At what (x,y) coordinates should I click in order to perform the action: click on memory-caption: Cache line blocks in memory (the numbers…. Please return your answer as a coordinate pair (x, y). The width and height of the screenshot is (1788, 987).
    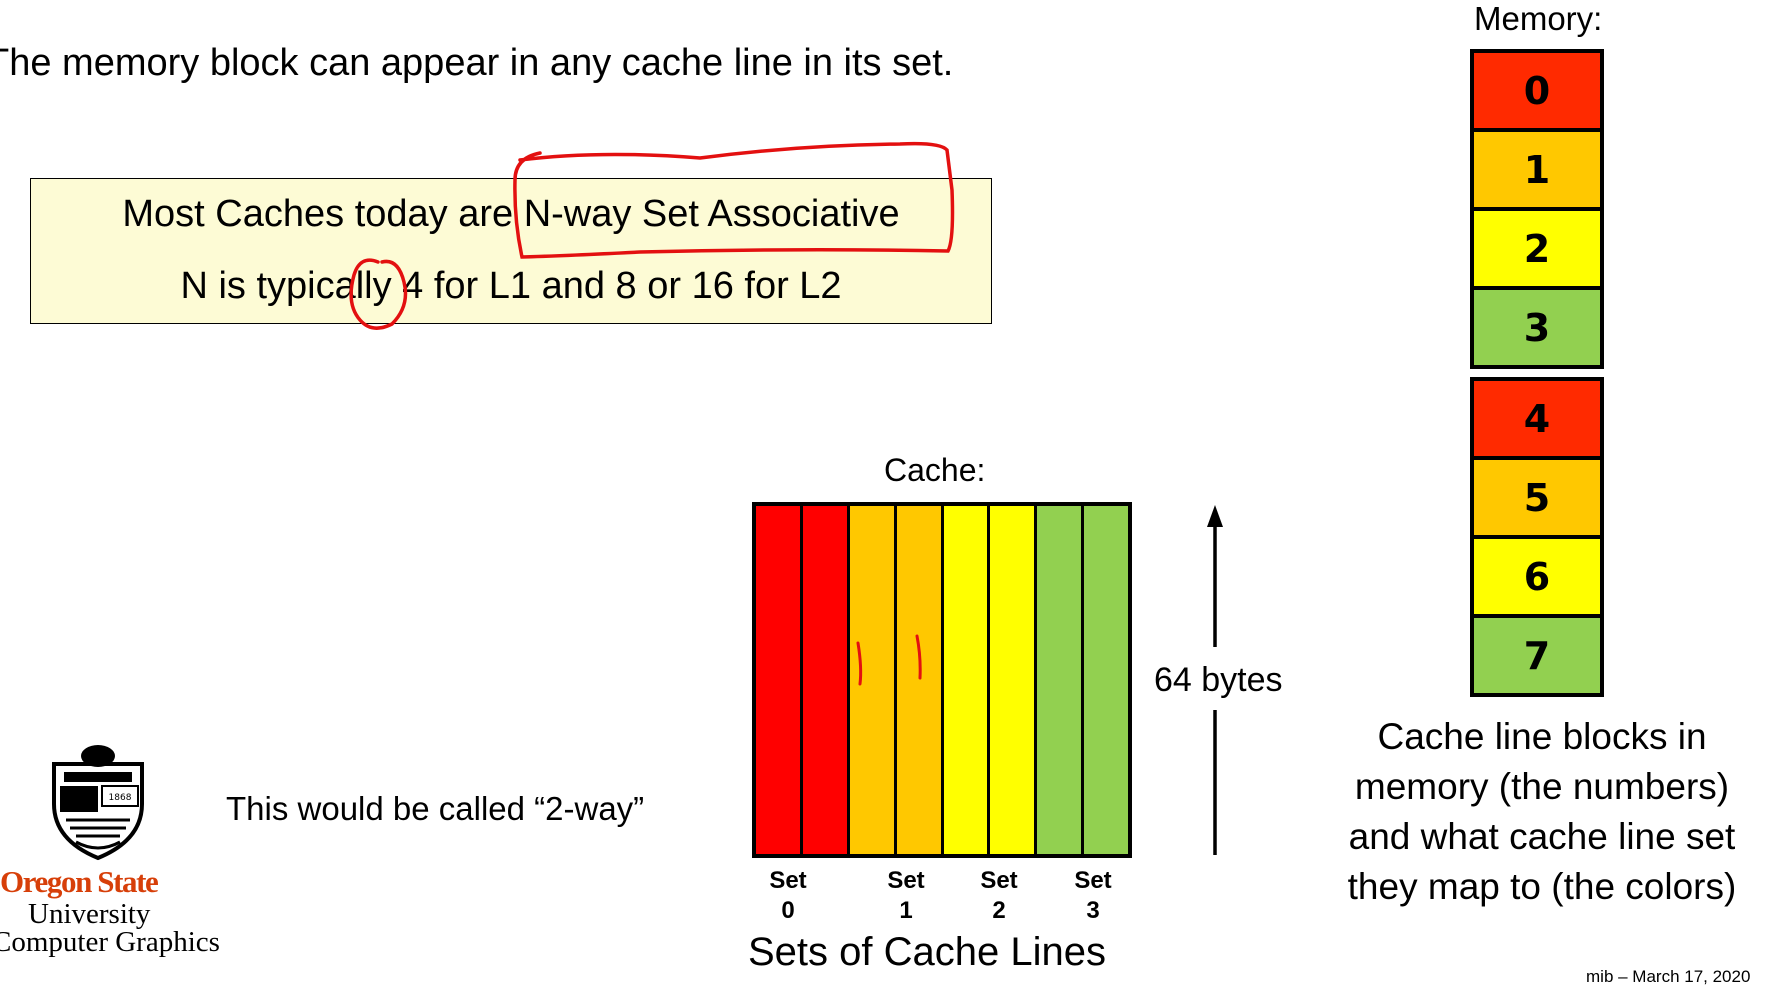
    Looking at the image, I should click on (1542, 812).